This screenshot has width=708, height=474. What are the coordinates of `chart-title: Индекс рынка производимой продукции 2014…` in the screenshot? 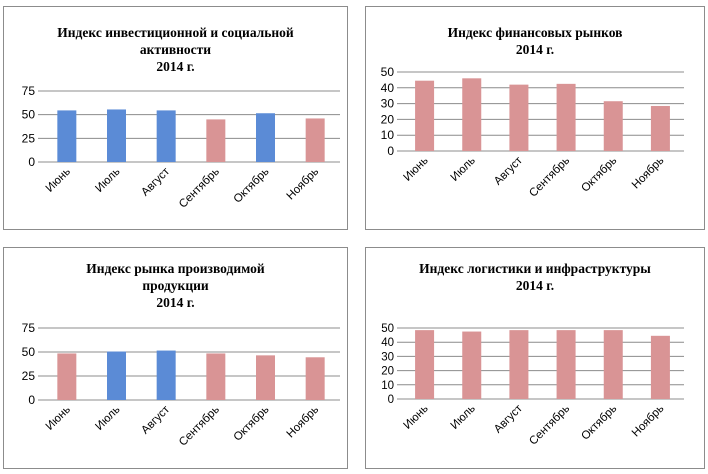 It's located at (175, 285).